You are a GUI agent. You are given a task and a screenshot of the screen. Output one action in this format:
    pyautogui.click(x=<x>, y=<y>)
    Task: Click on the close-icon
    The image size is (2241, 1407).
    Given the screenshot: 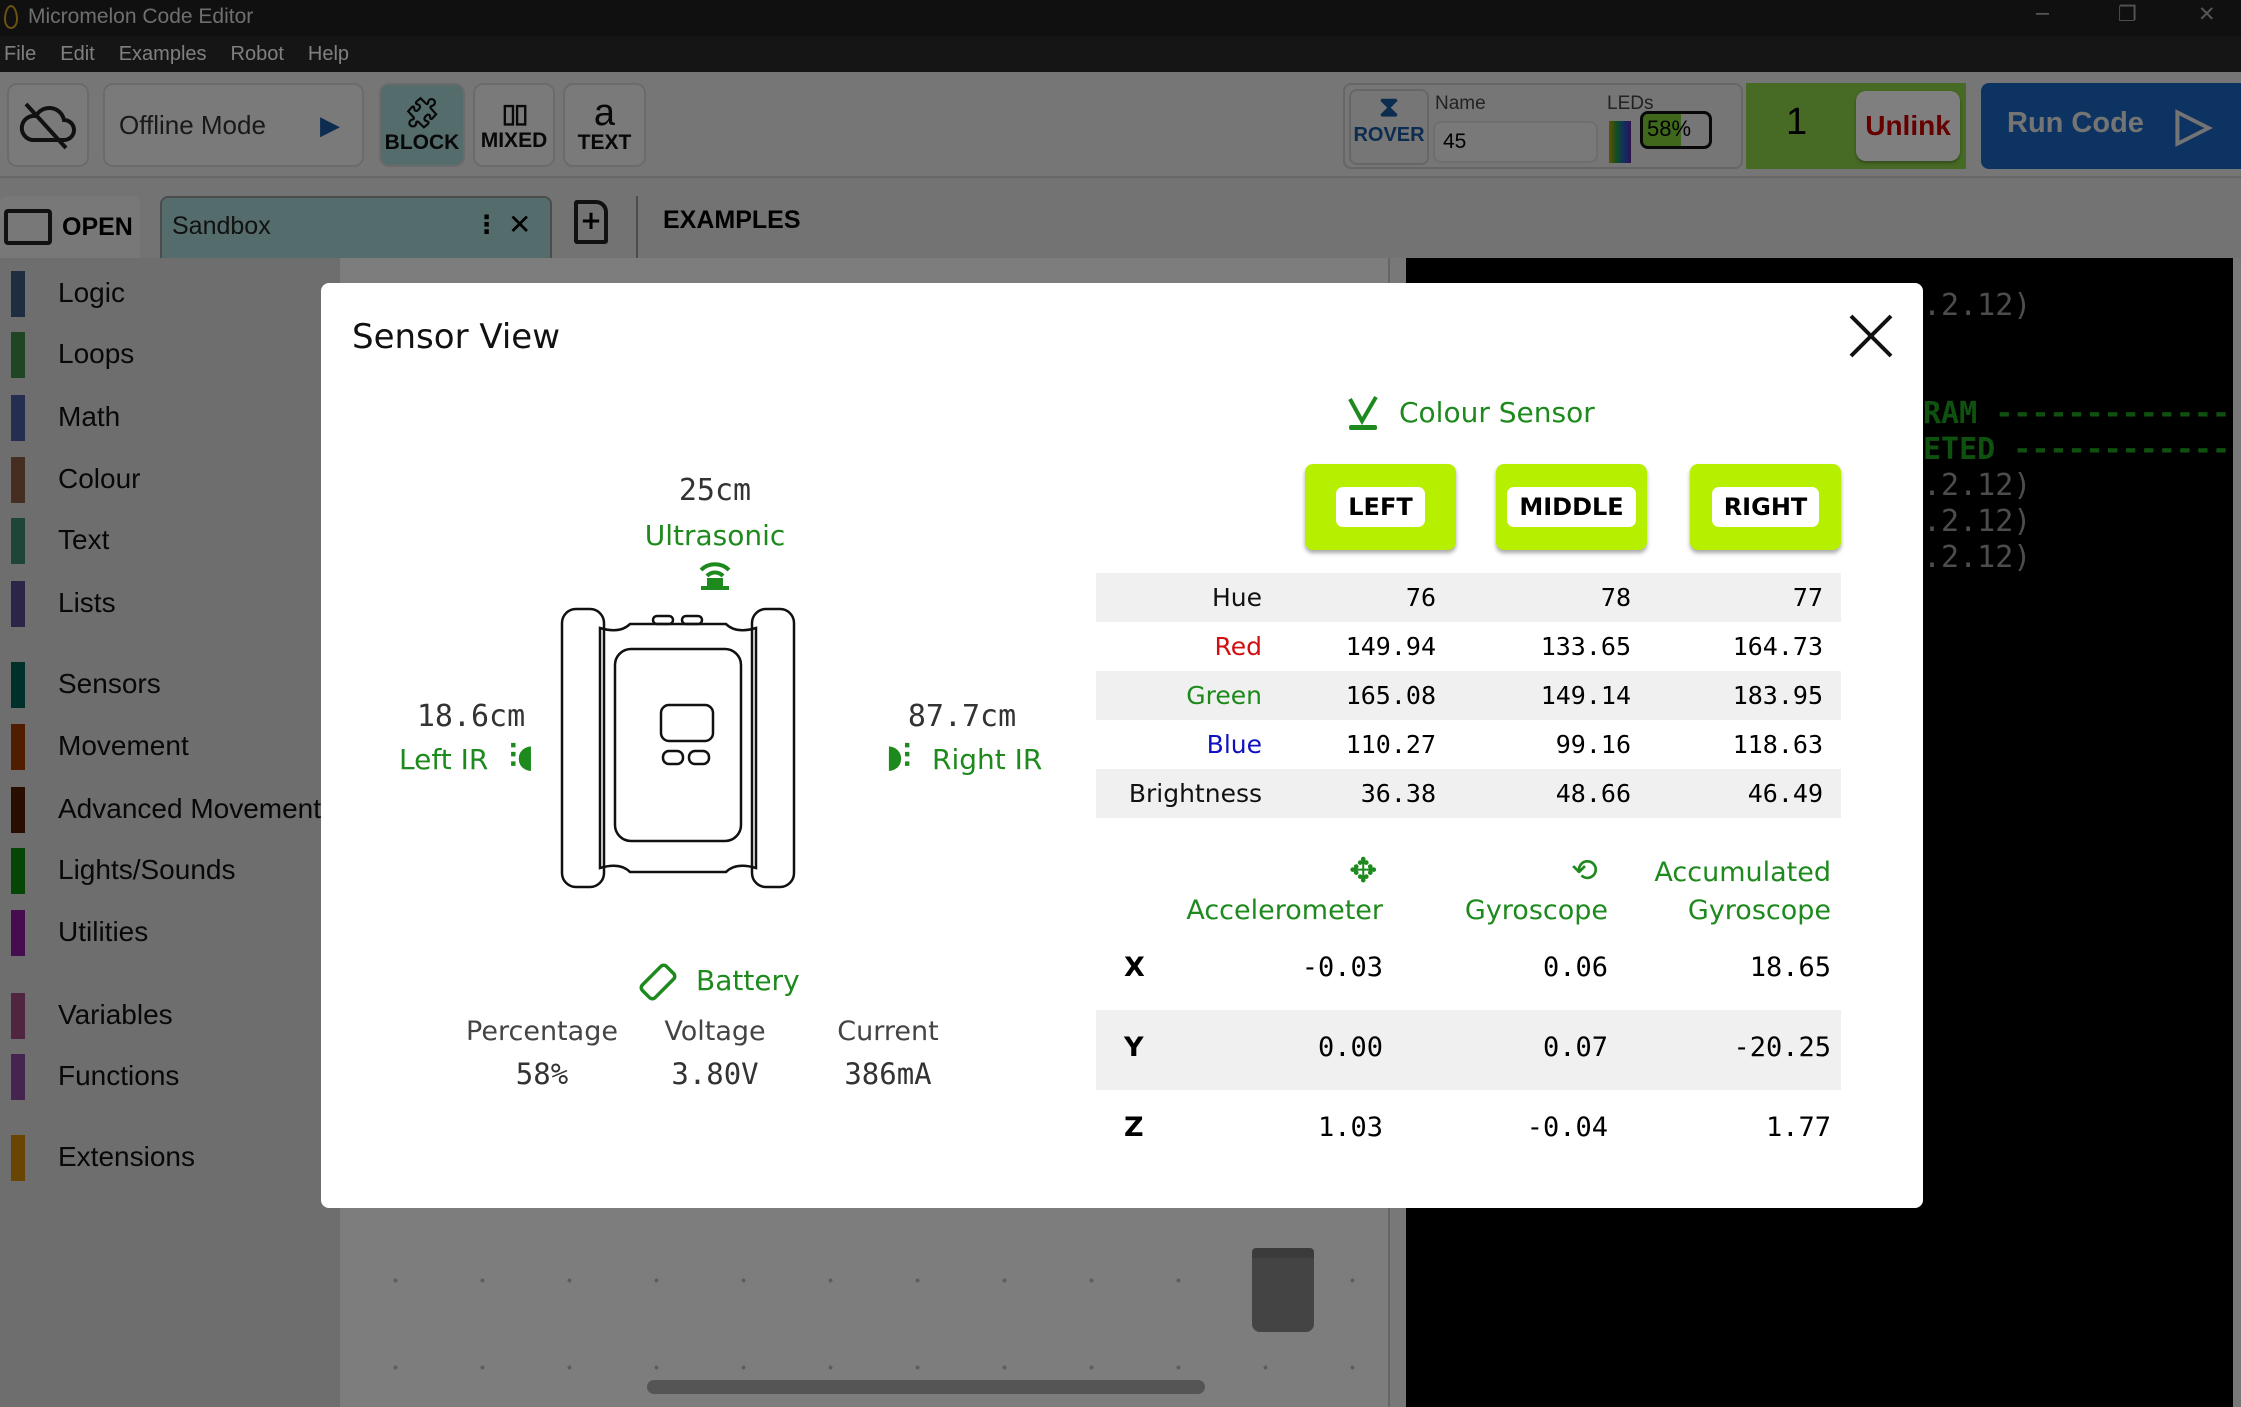 What is the action you would take?
    pyautogui.click(x=1871, y=336)
    